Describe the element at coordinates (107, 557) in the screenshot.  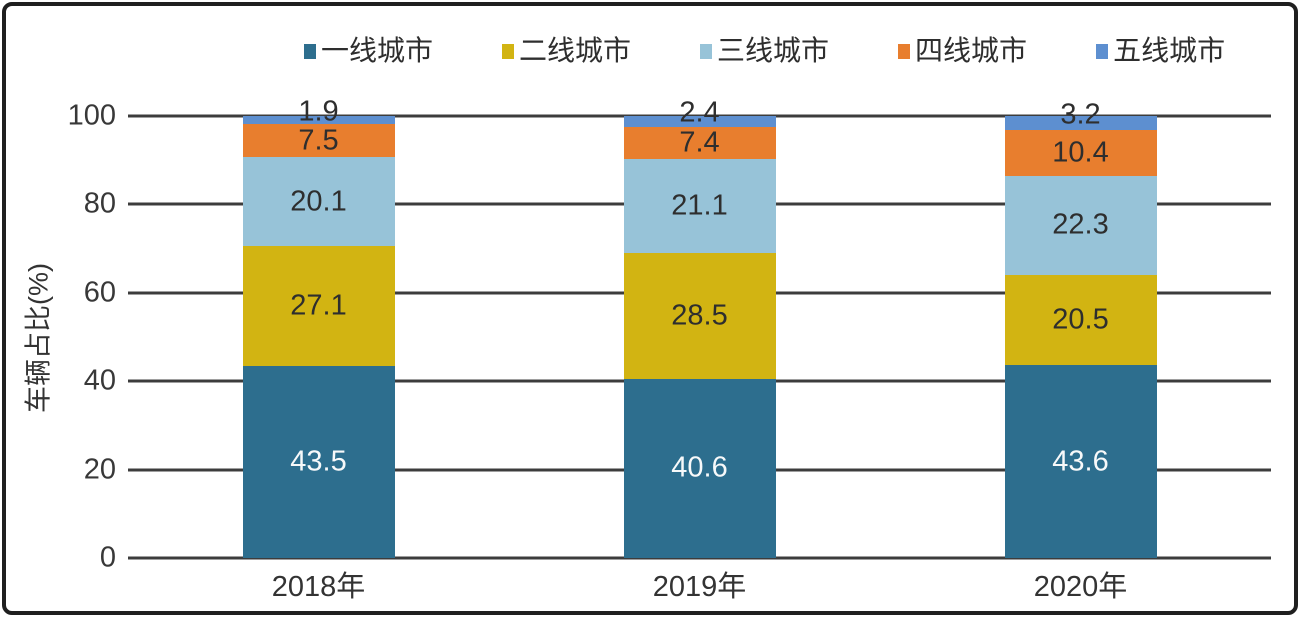
I see `y-tick-label: 0` at that location.